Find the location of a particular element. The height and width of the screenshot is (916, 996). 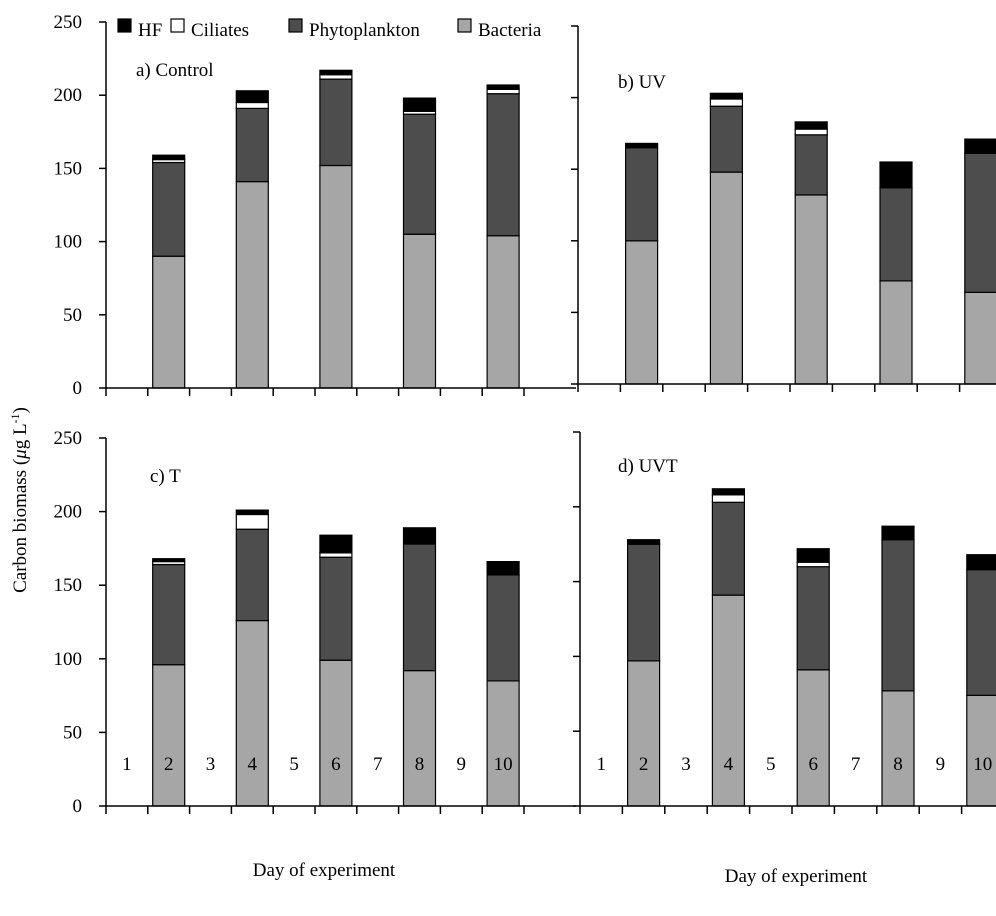

x-tick-label: 5 is located at coordinates (294, 764).